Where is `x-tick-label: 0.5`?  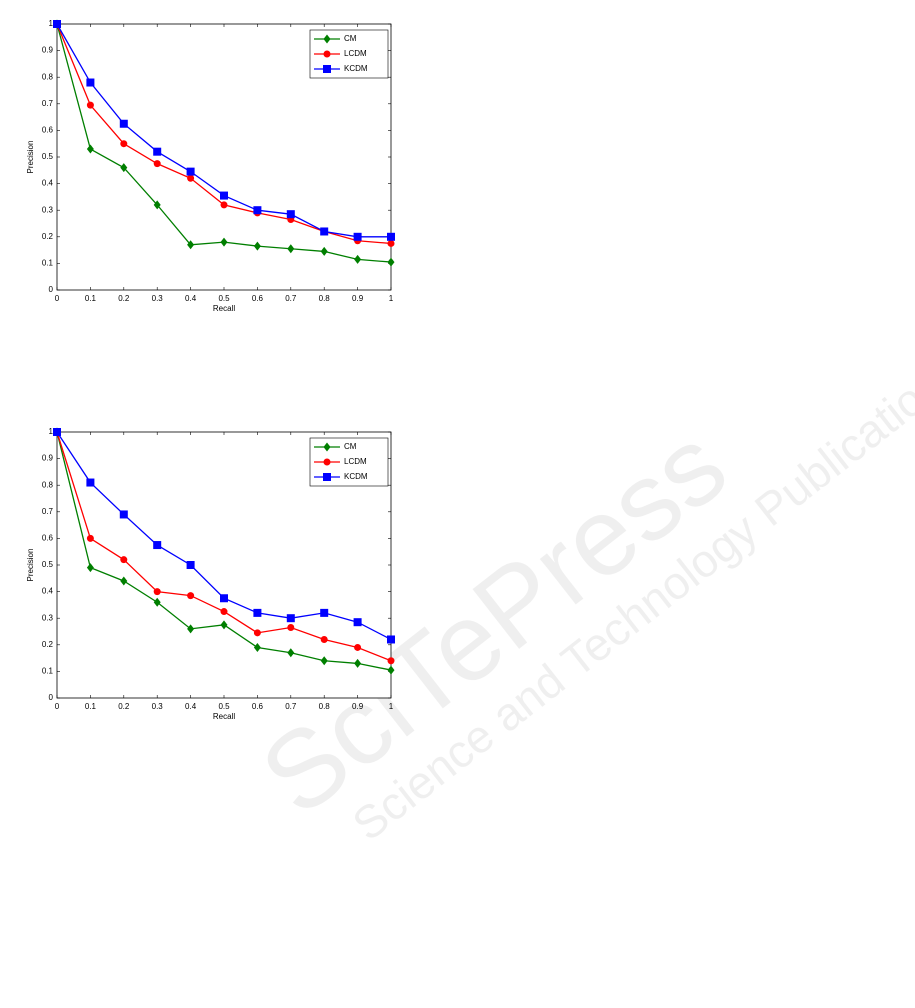 x-tick-label: 0.5 is located at coordinates (224, 298).